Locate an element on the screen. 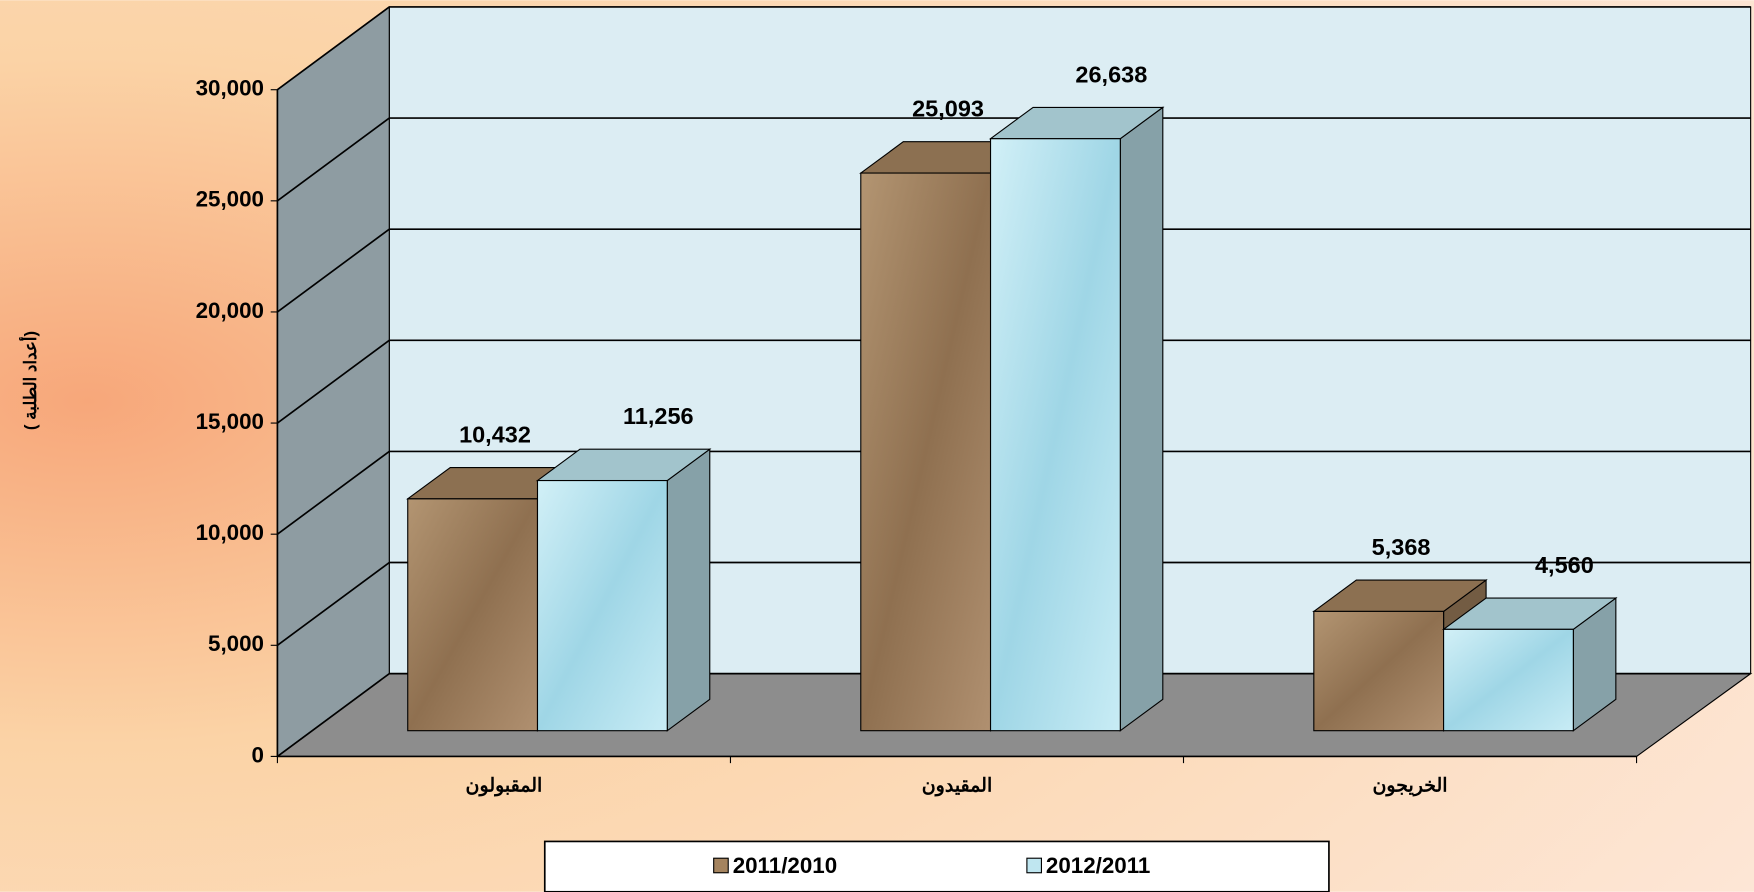 Image resolution: width=1754 pixels, height=892 pixels. value-label: 10,432 is located at coordinates (495, 434).